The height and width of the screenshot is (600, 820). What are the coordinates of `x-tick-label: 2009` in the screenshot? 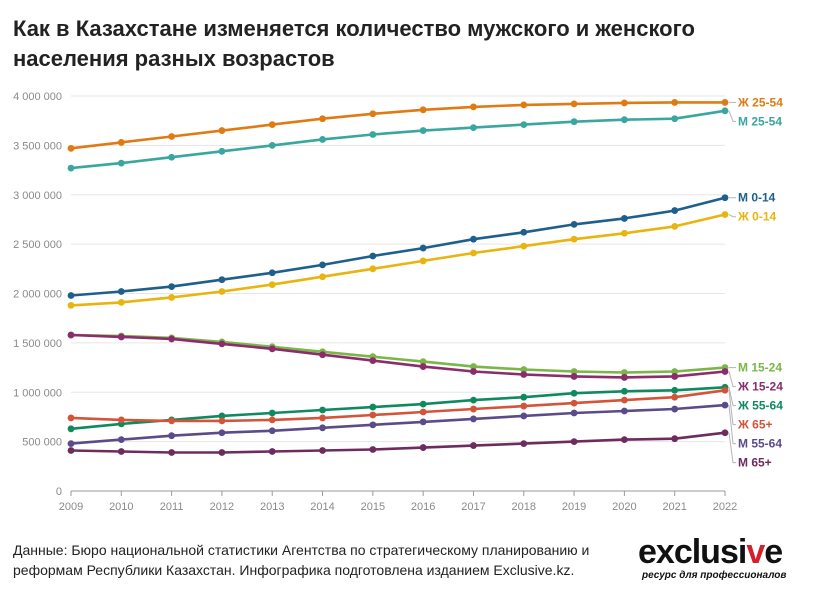 It's located at (71, 507).